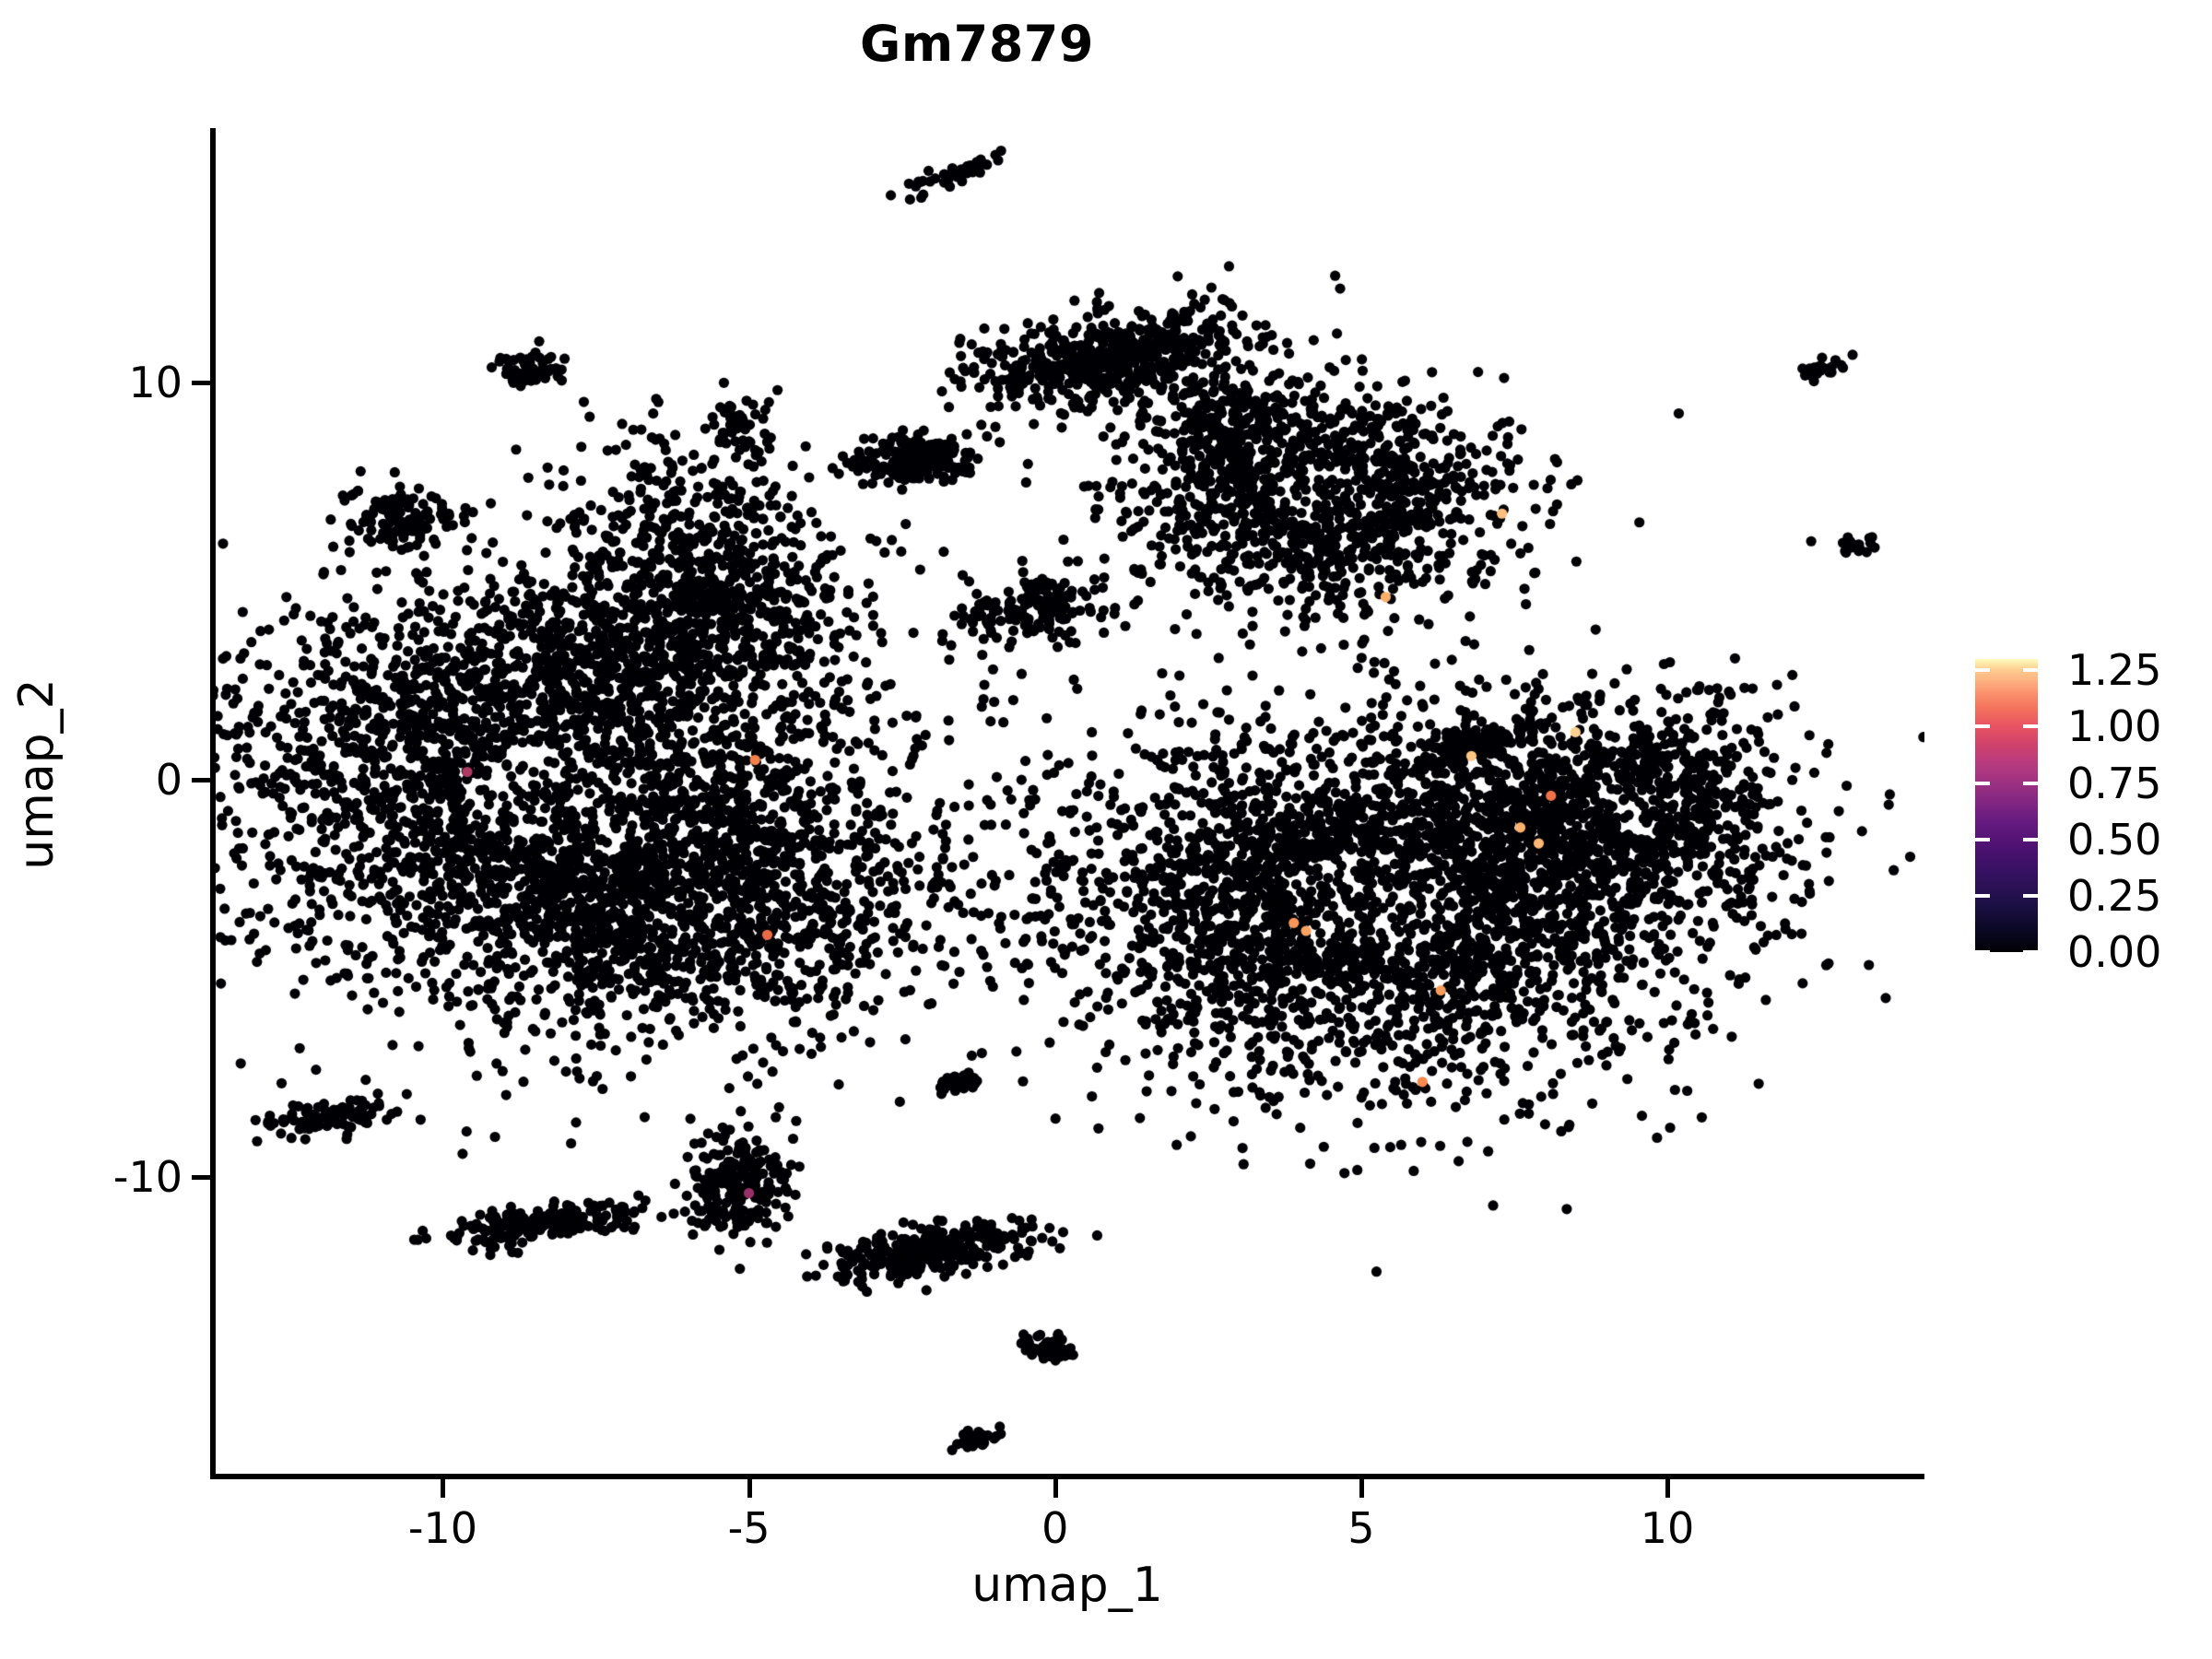 The width and height of the screenshot is (2212, 1659). I want to click on x-tick-label: 5, so click(1361, 1528).